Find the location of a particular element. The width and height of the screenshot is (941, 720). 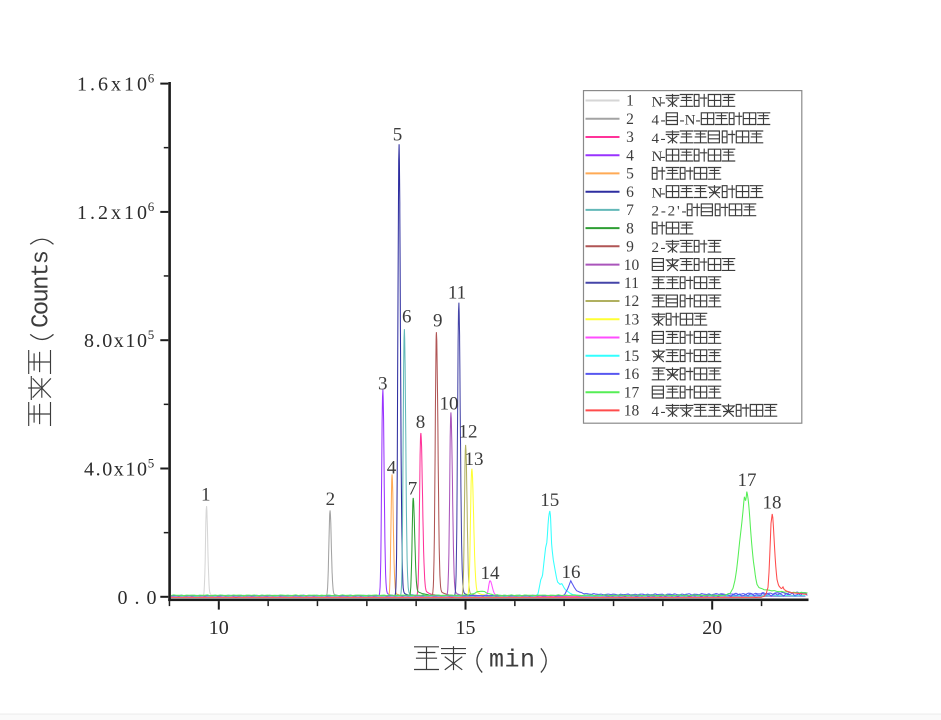

svg-text: Counts is located at coordinates (42, 289).